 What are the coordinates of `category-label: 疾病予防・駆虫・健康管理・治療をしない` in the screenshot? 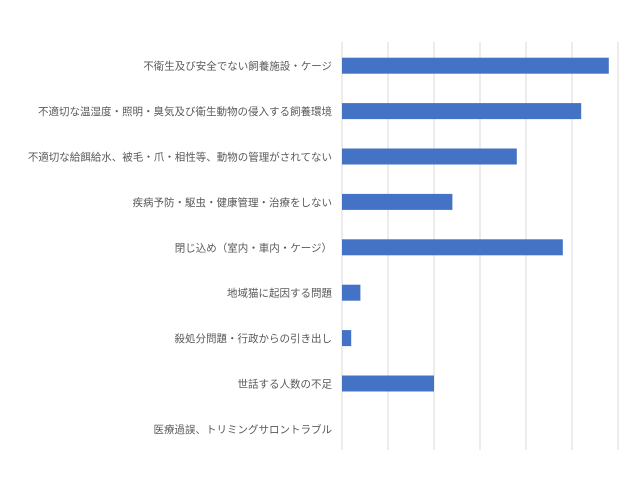 It's located at (233, 202).